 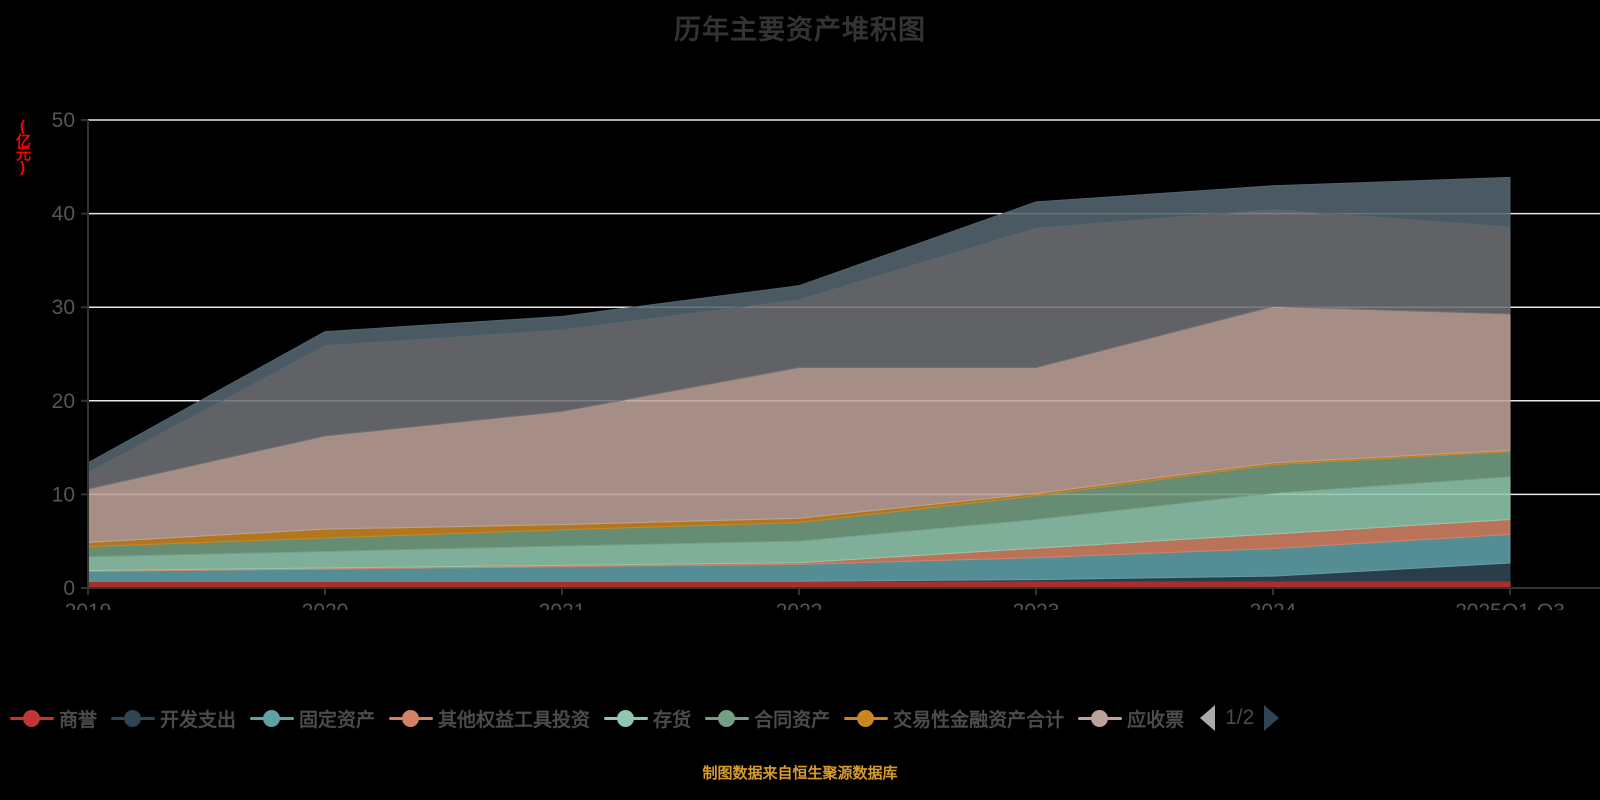 I want to click on legend-page-indicator: 1/2, so click(x=1240, y=717).